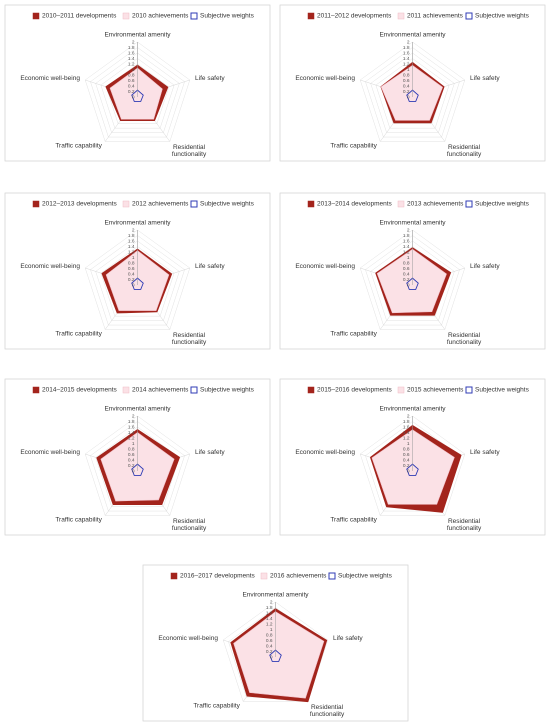 This screenshot has width=550, height=726. I want to click on legend-label: 2011 achievements, so click(435, 16).